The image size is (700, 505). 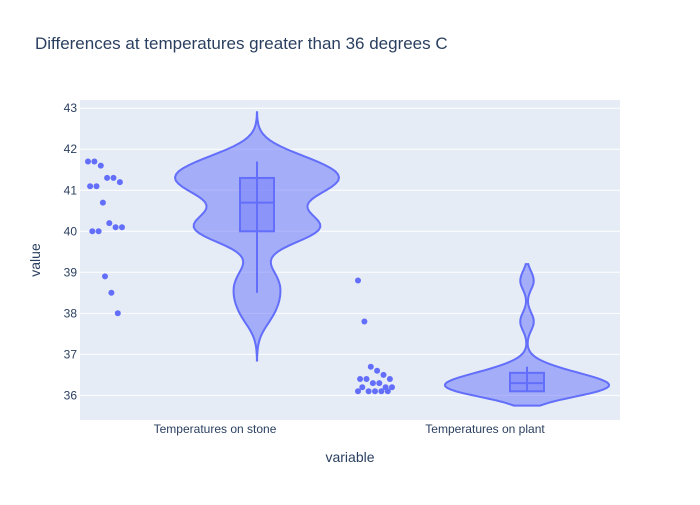 What do you see at coordinates (35, 260) in the screenshot?
I see `y-axis-title: value` at bounding box center [35, 260].